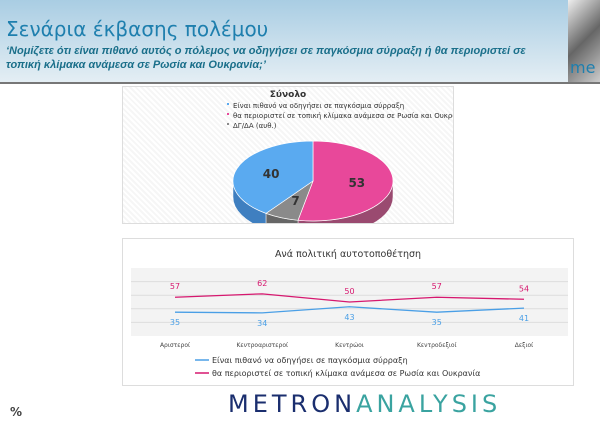  Describe the element at coordinates (429, 404) in the screenshot. I see `logo-part2: ANALYSIS` at that location.